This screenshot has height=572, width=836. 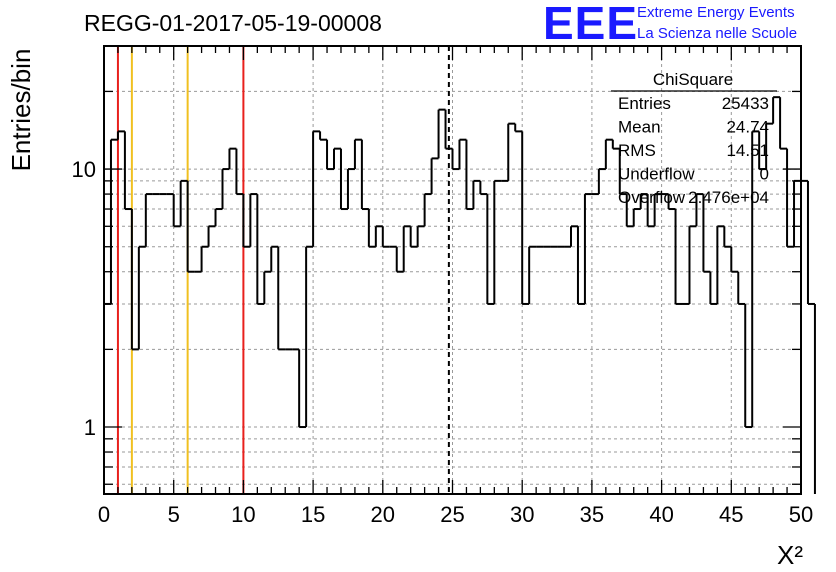 I want to click on x-tick-label: 25, so click(x=452, y=514).